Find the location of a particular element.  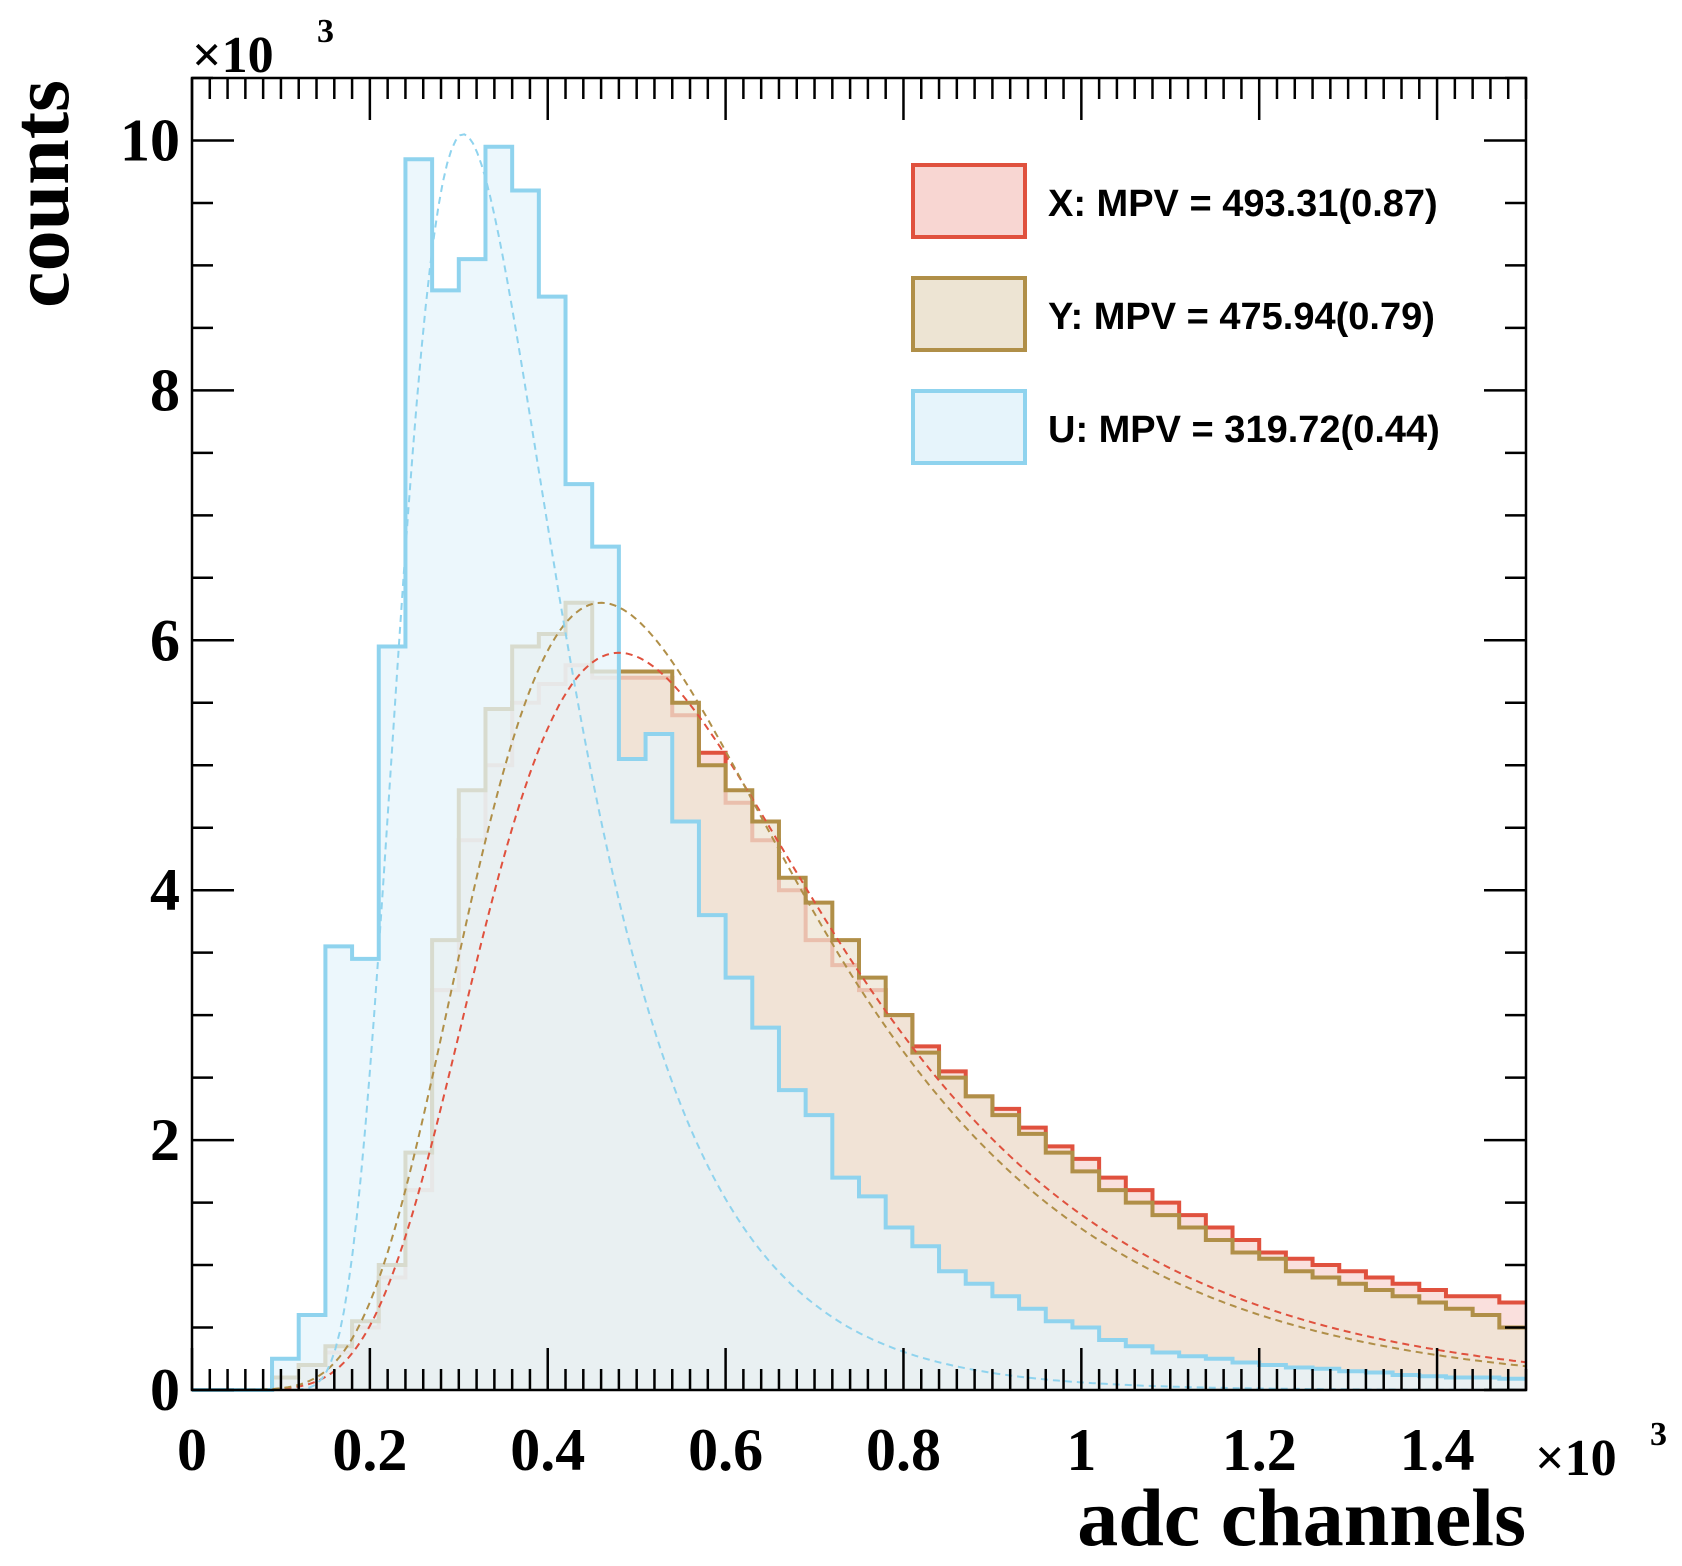

x-axis-multiplier: ×10 is located at coordinates (1576, 1458).